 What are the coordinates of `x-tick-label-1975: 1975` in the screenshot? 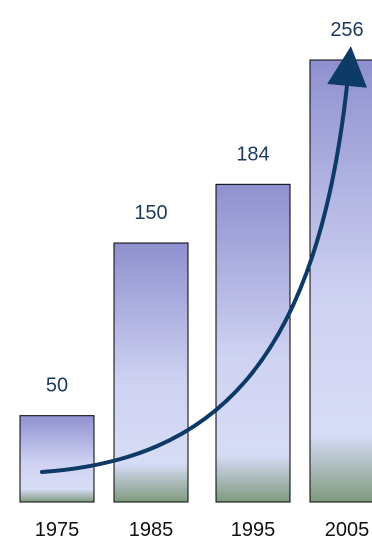 It's located at (57, 530).